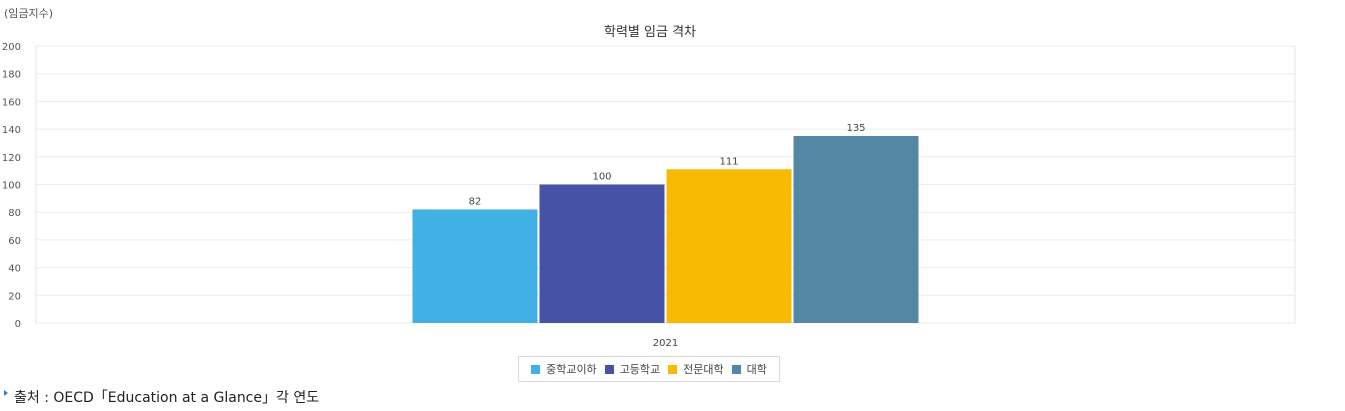 The image size is (1345, 411). What do you see at coordinates (601, 177) in the screenshot?
I see `bar-data-label: 100` at bounding box center [601, 177].